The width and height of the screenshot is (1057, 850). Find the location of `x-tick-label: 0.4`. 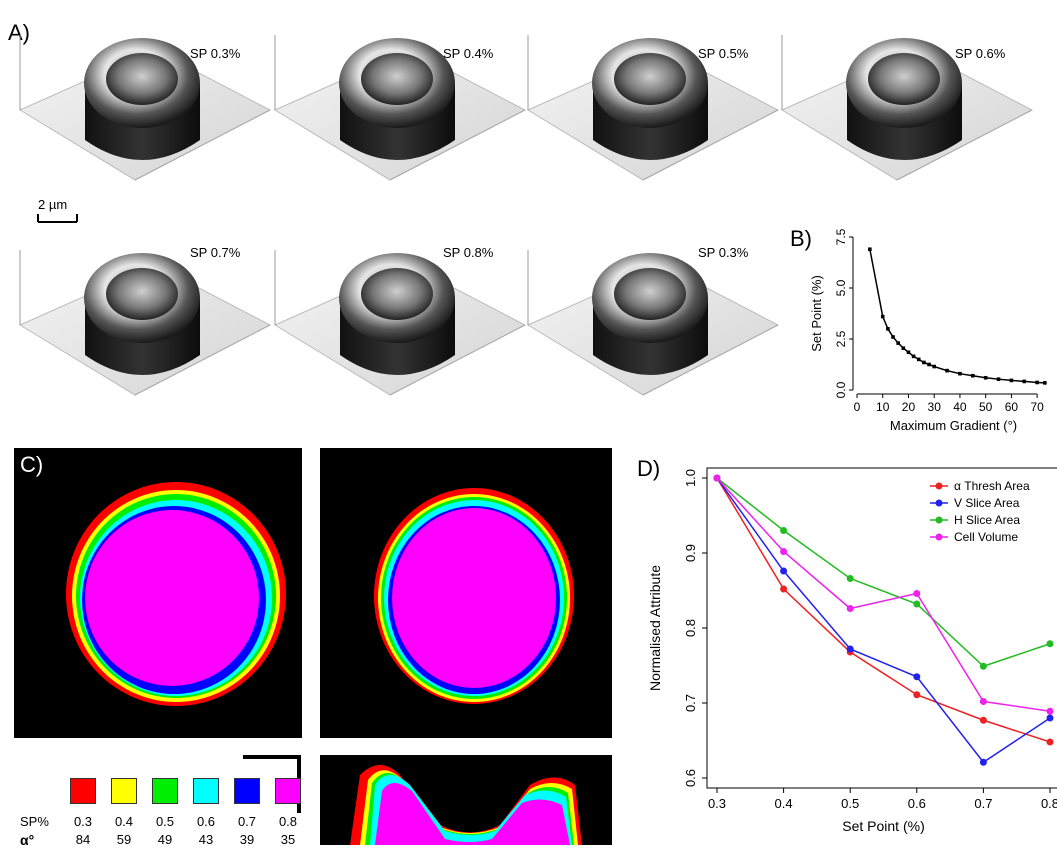

x-tick-label: 0.4 is located at coordinates (784, 803).